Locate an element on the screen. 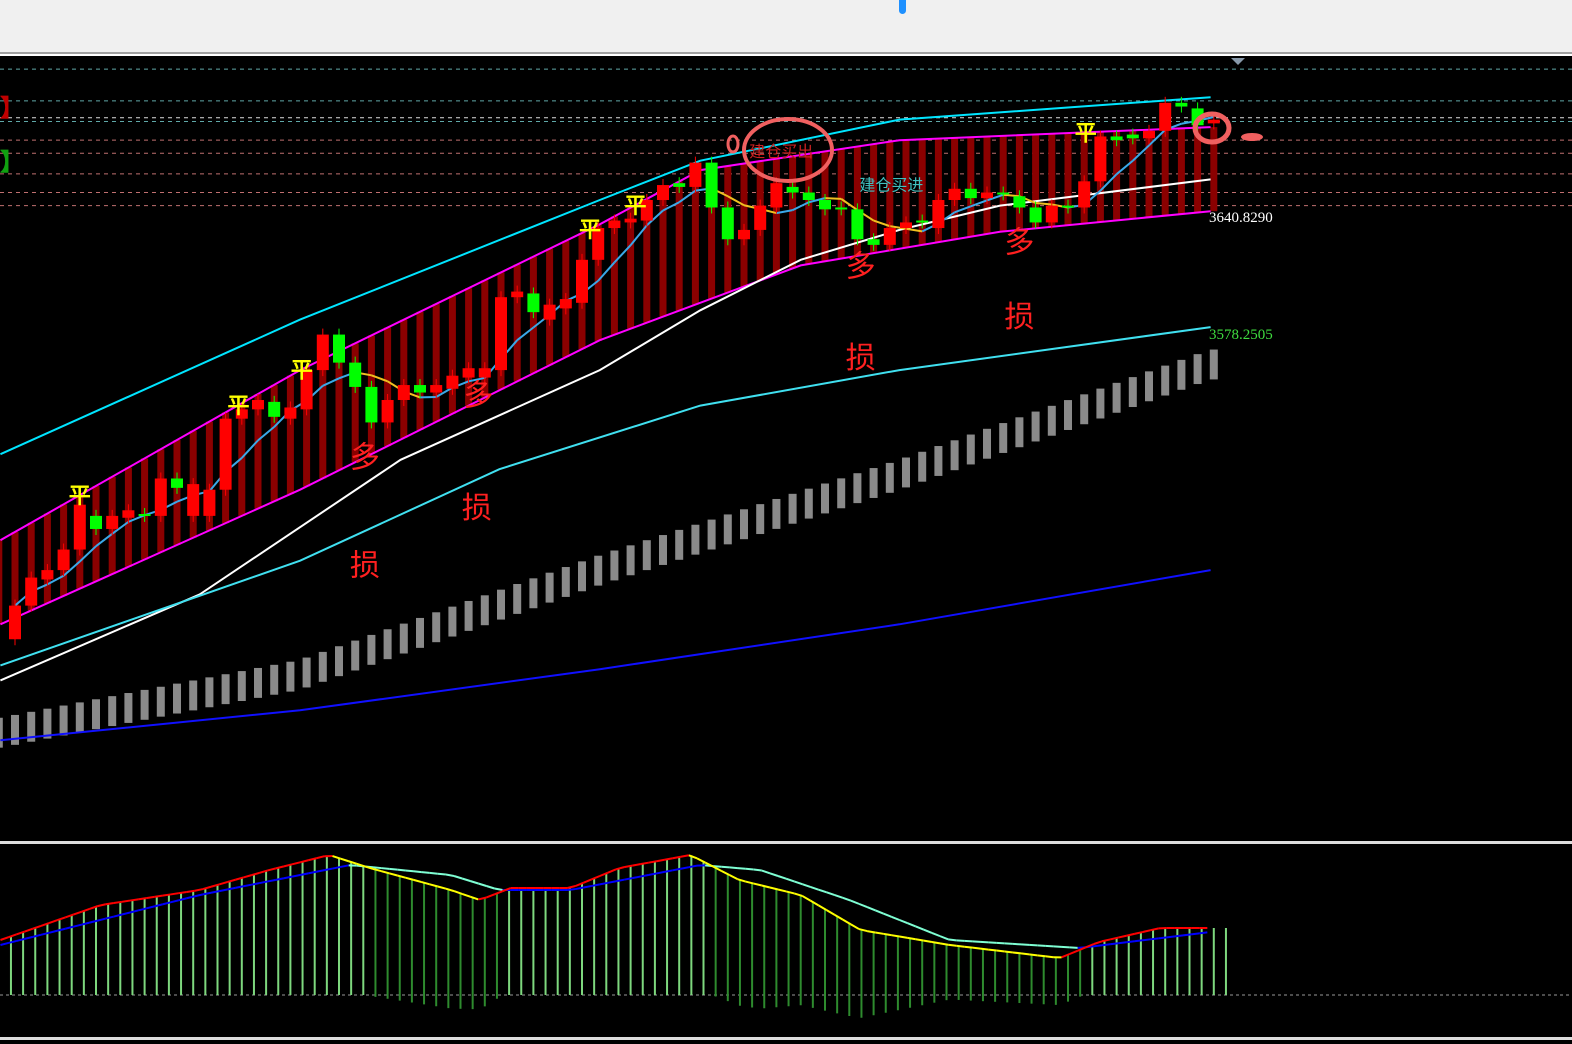 This screenshot has width=1572, height=1044. flat-marker: 平 is located at coordinates (239, 406).